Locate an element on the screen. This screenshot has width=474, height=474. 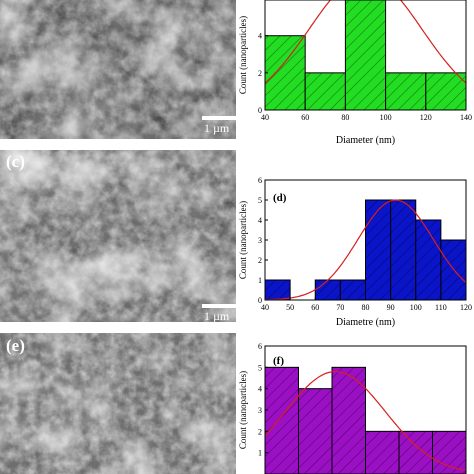
xtick-label-d-5: 90 is located at coordinates (391, 307).